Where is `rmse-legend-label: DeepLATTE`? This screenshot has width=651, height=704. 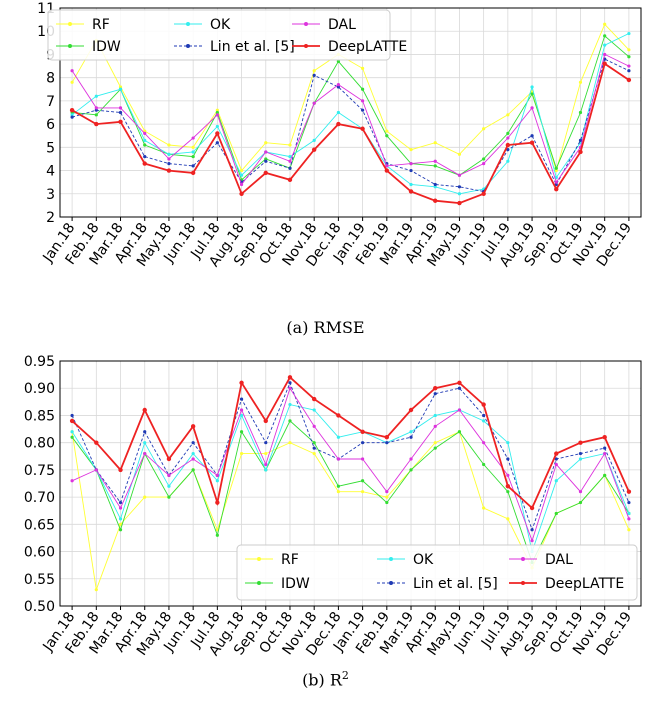 rmse-legend-label: DeepLATTE is located at coordinates (367, 47).